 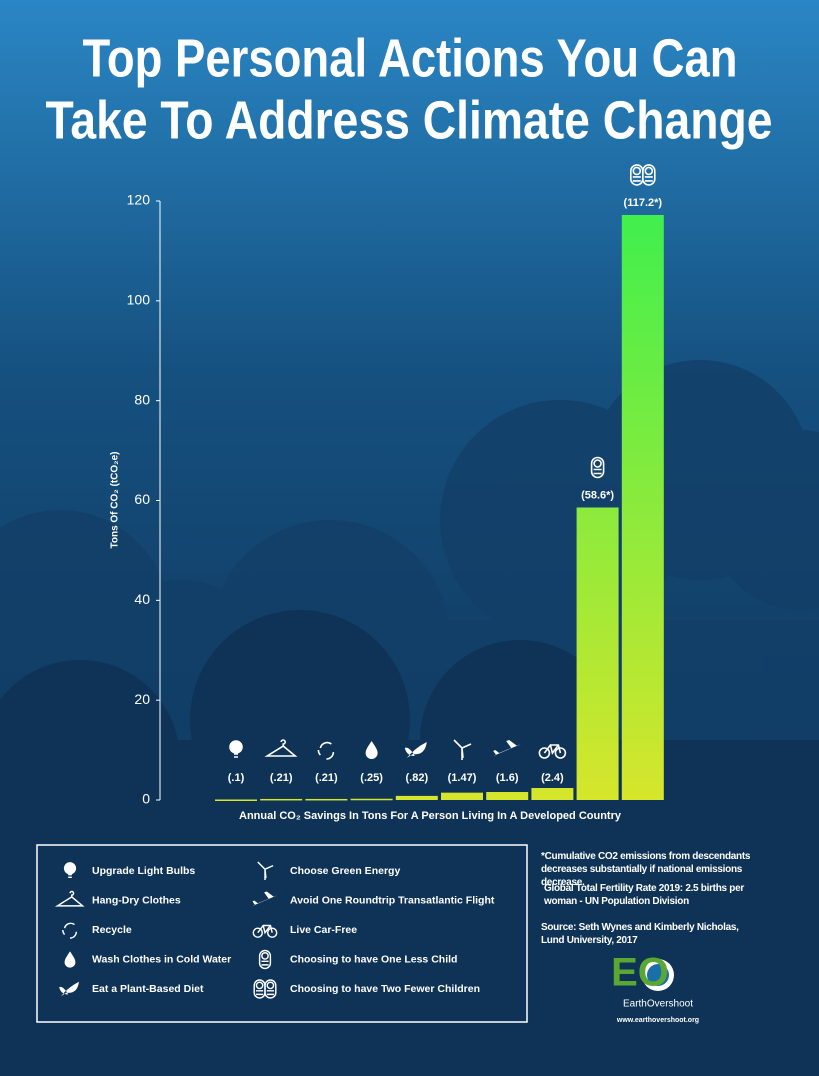 What do you see at coordinates (323, 930) in the screenshot?
I see `legend-label: Live Car-Free` at bounding box center [323, 930].